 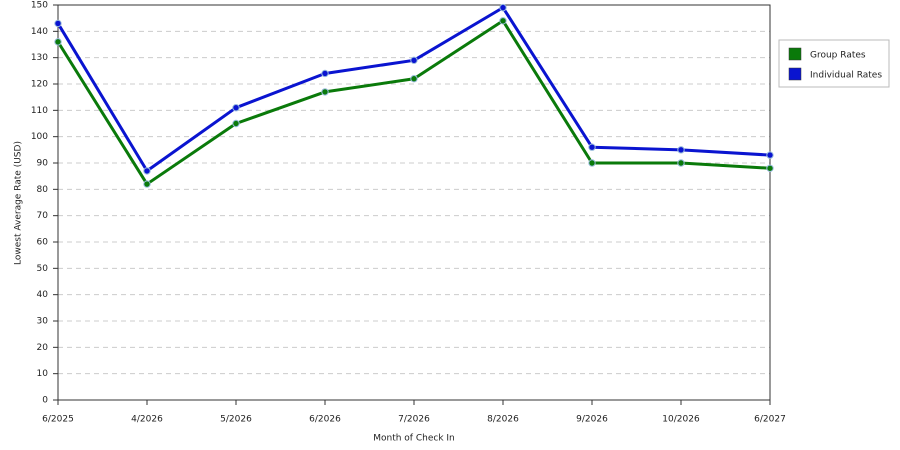 What do you see at coordinates (147, 420) in the screenshot?
I see `x-tick-label: 4/2026` at bounding box center [147, 420].